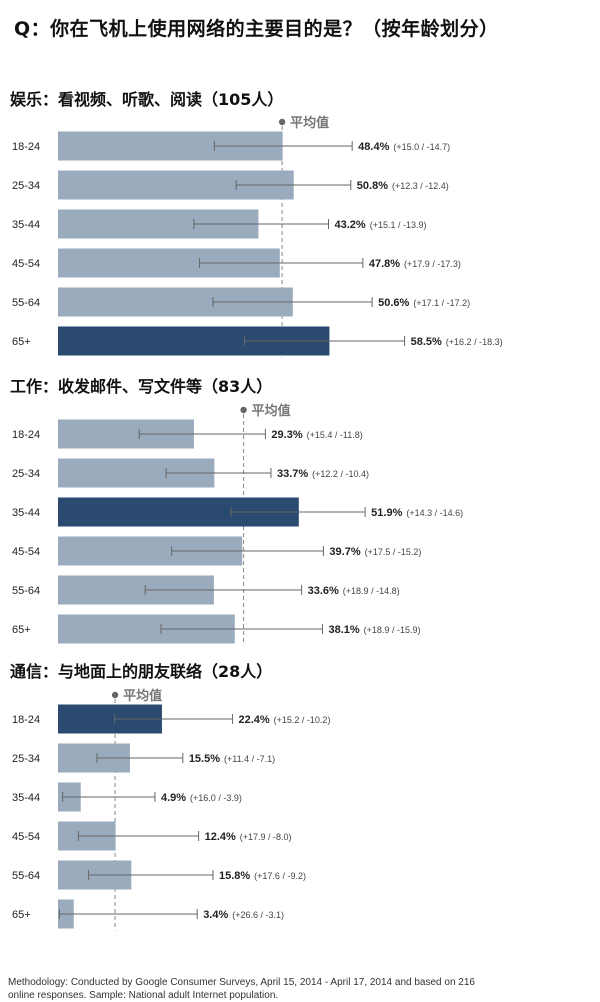  Describe the element at coordinates (415, 264) in the screenshot. I see `data-label: 47.8% (+17.9 / -17.3)` at that location.